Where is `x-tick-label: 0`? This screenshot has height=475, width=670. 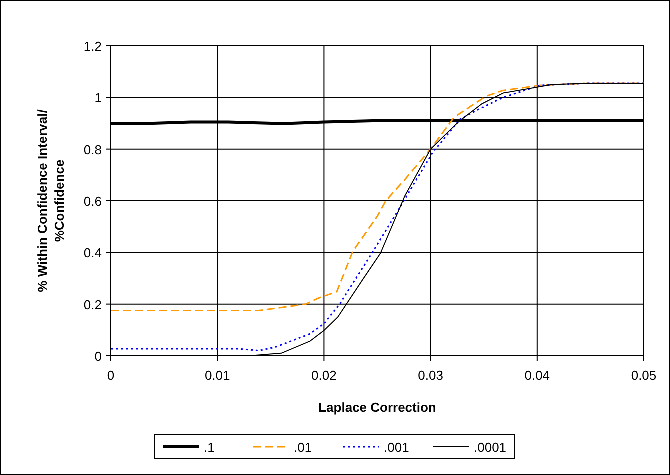 x-tick-label: 0 is located at coordinates (111, 375).